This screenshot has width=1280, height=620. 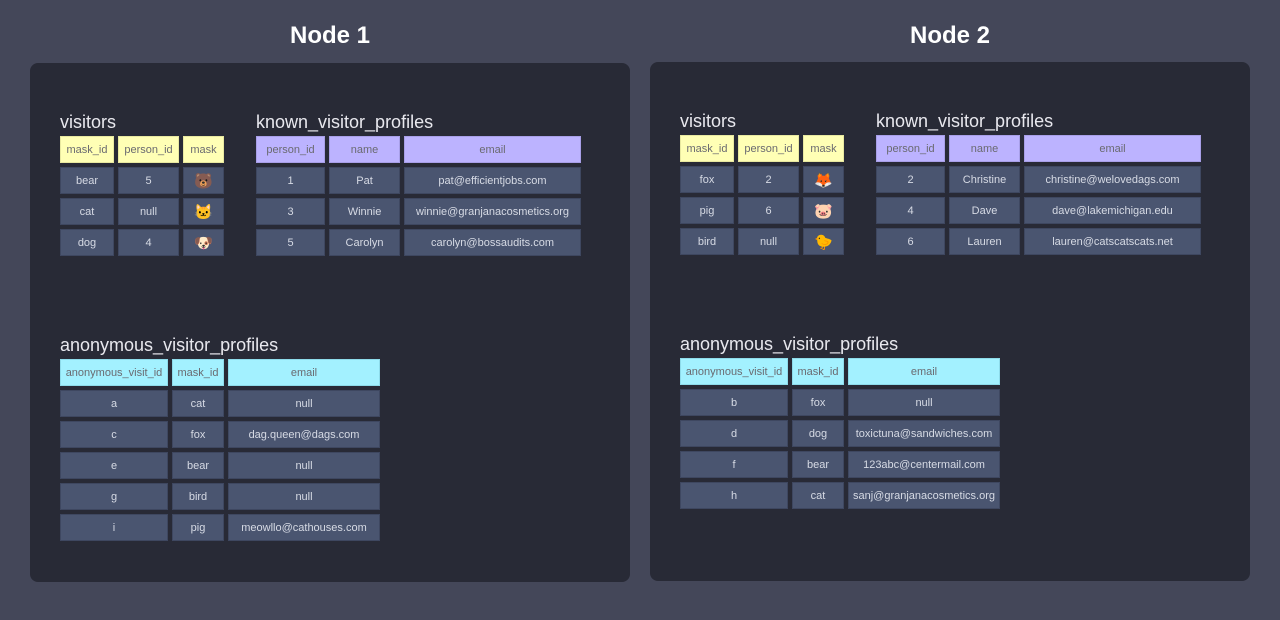 What do you see at coordinates (823, 241) in the screenshot?
I see `mask-emoji-icon: 🐤` at bounding box center [823, 241].